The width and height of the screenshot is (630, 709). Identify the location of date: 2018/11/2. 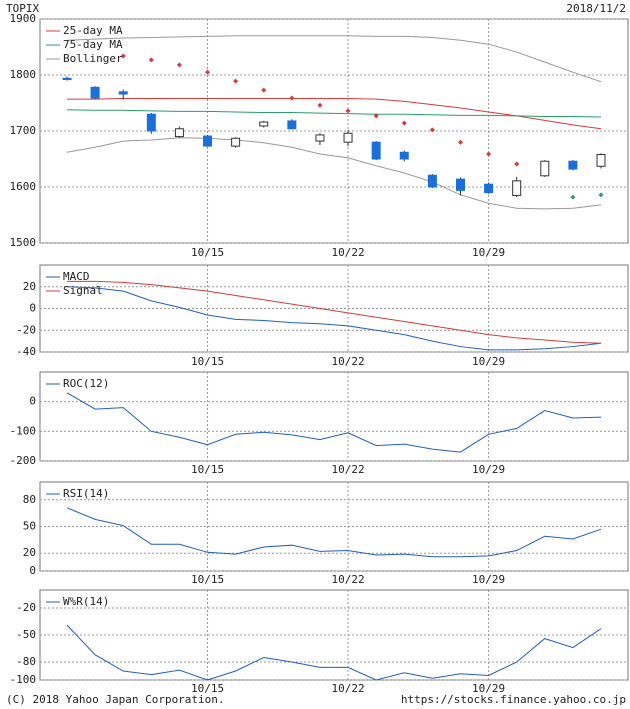
(596, 8).